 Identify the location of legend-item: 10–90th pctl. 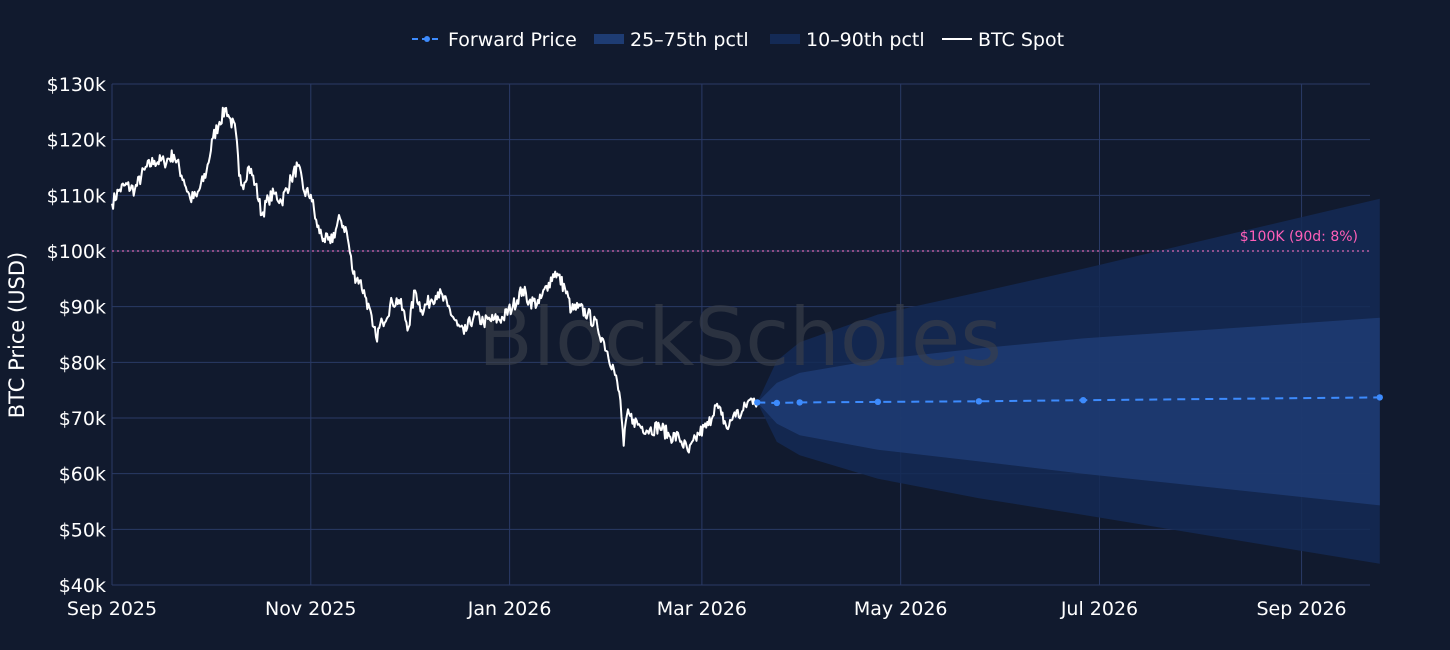
(847, 40).